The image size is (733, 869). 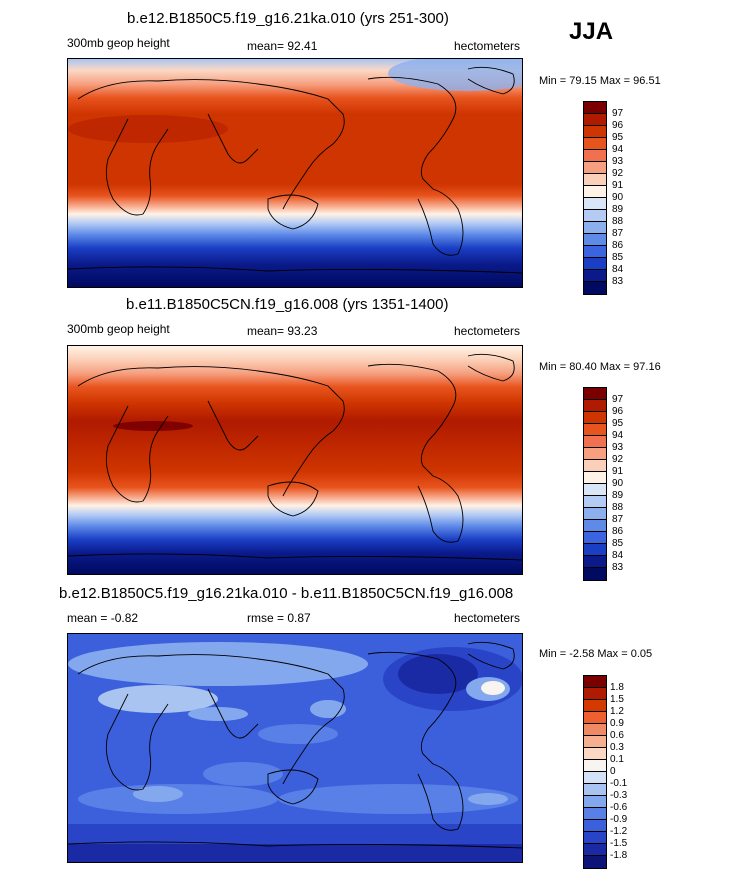 I want to click on panel3-colorbar-label: -0.6, so click(x=619, y=807).